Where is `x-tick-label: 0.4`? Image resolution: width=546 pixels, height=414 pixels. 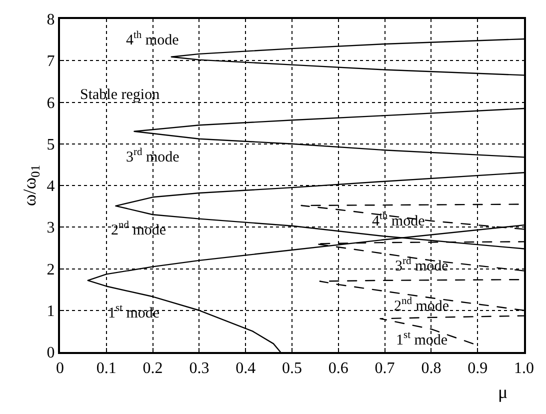
x-tick-label: 0.4 is located at coordinates (246, 369).